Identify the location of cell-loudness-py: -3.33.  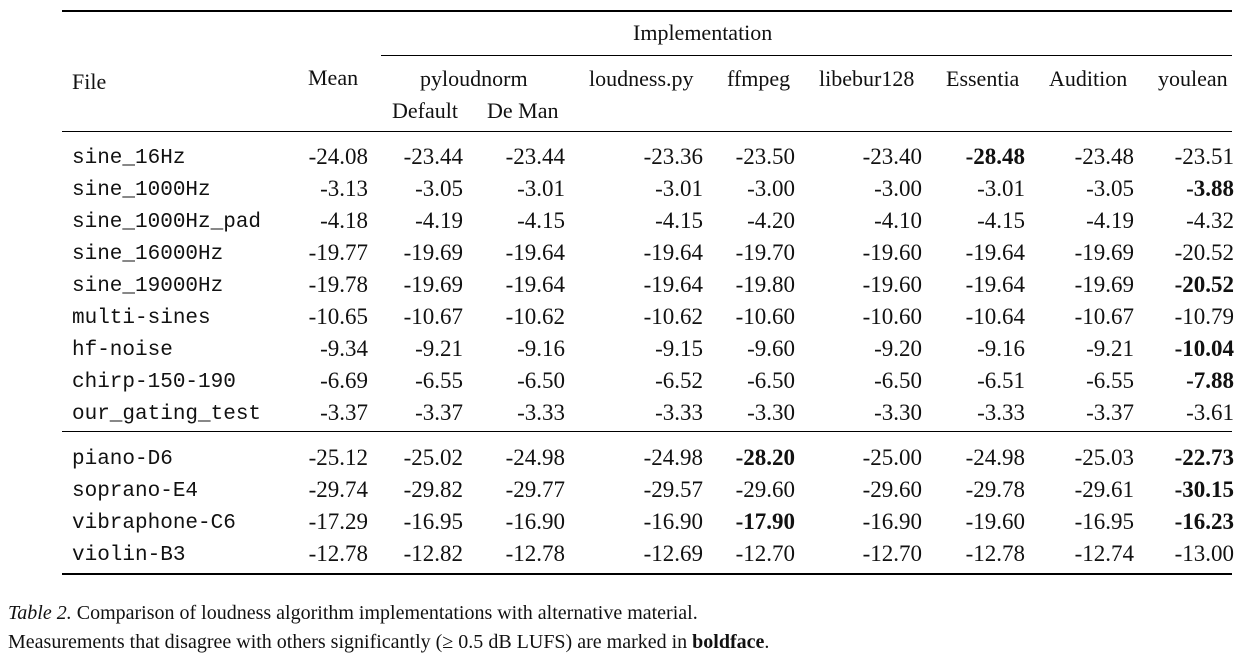
(679, 412).